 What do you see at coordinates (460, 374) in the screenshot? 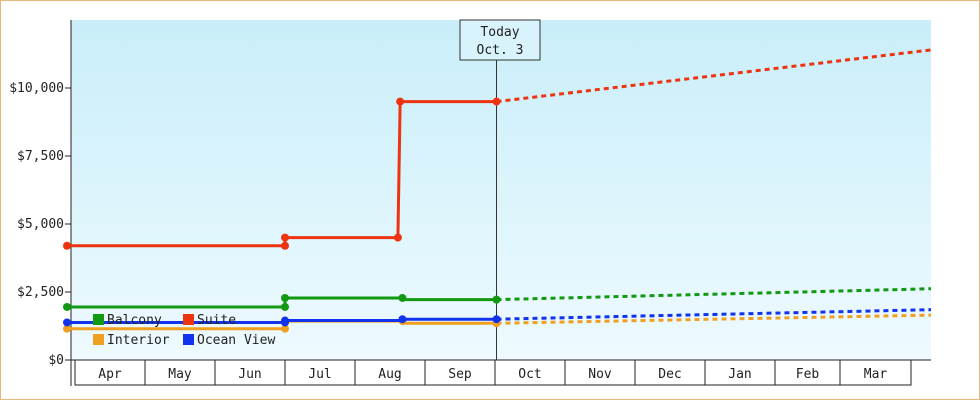
I see `x-tick-label: Sep` at bounding box center [460, 374].